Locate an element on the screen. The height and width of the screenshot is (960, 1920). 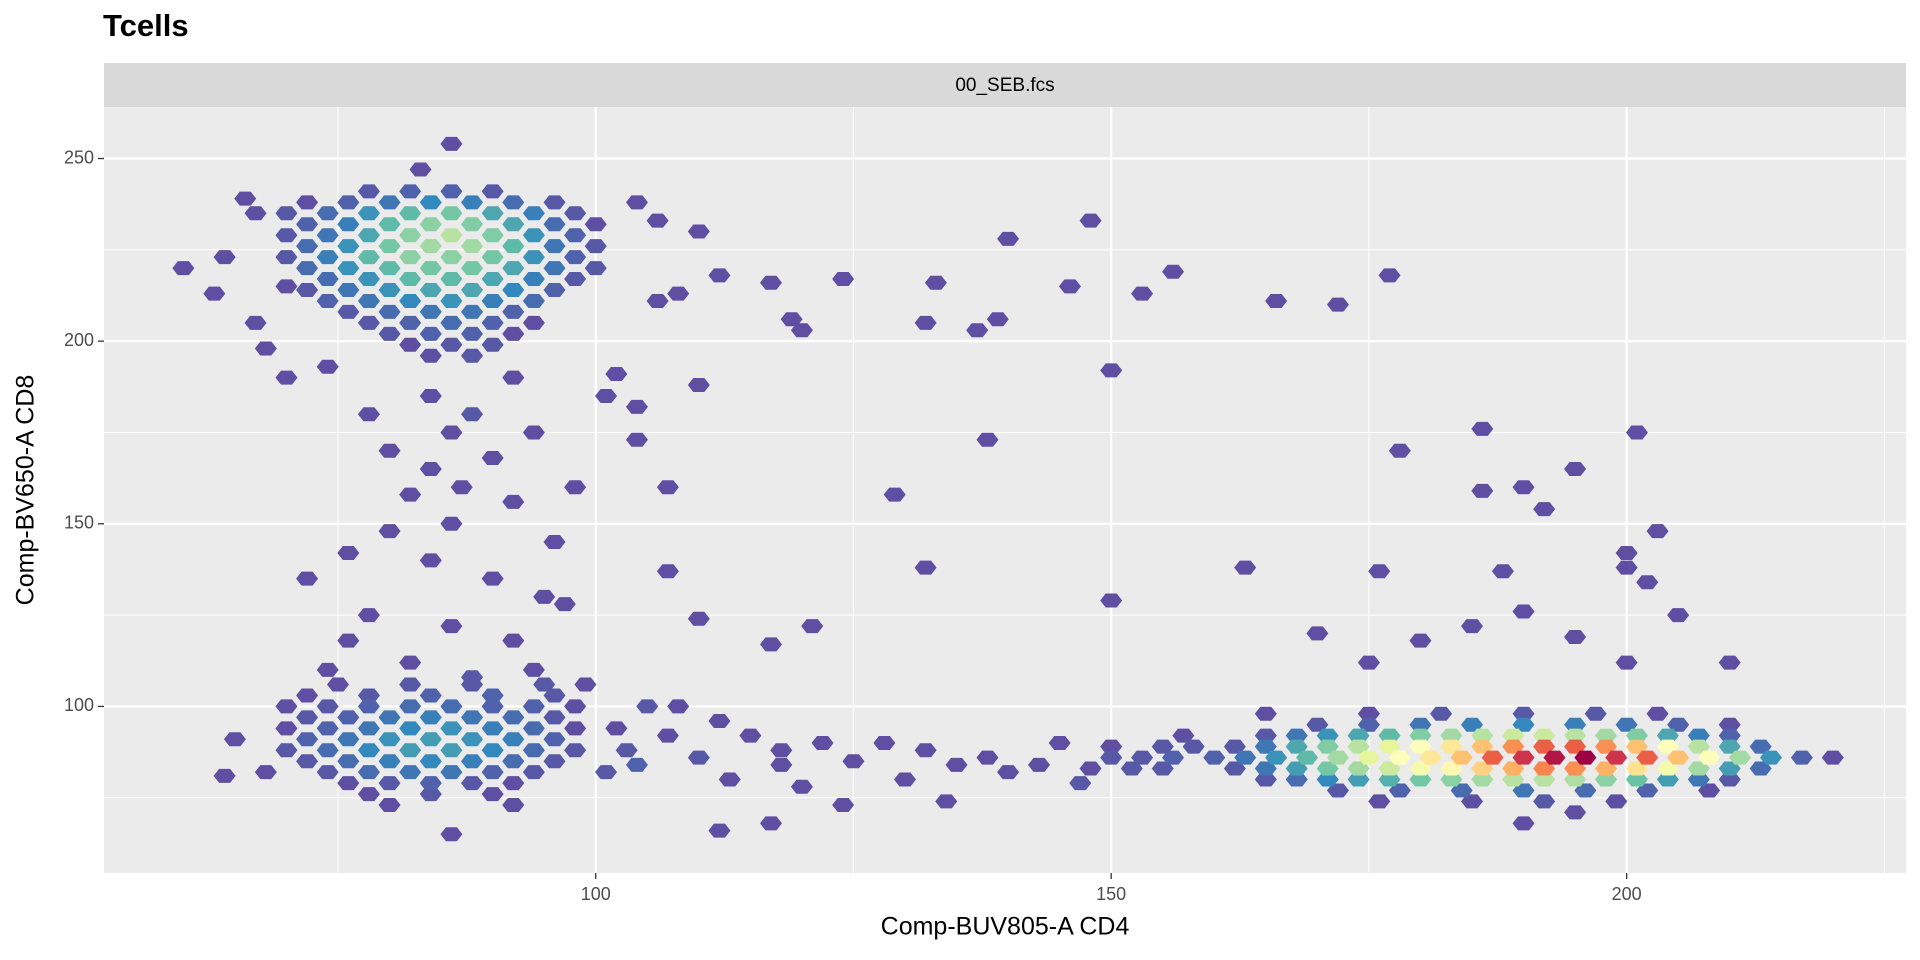
x-tick-label: 150 is located at coordinates (1111, 894).